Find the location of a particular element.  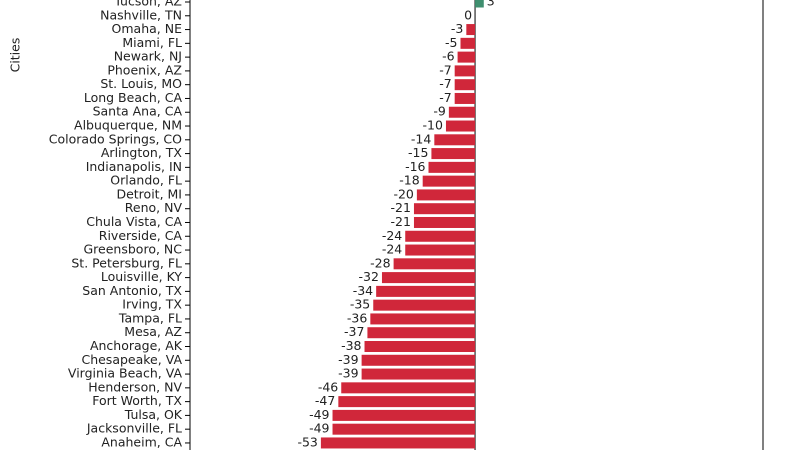

y-tick-label: Indianapolis, IN is located at coordinates (134, 166).